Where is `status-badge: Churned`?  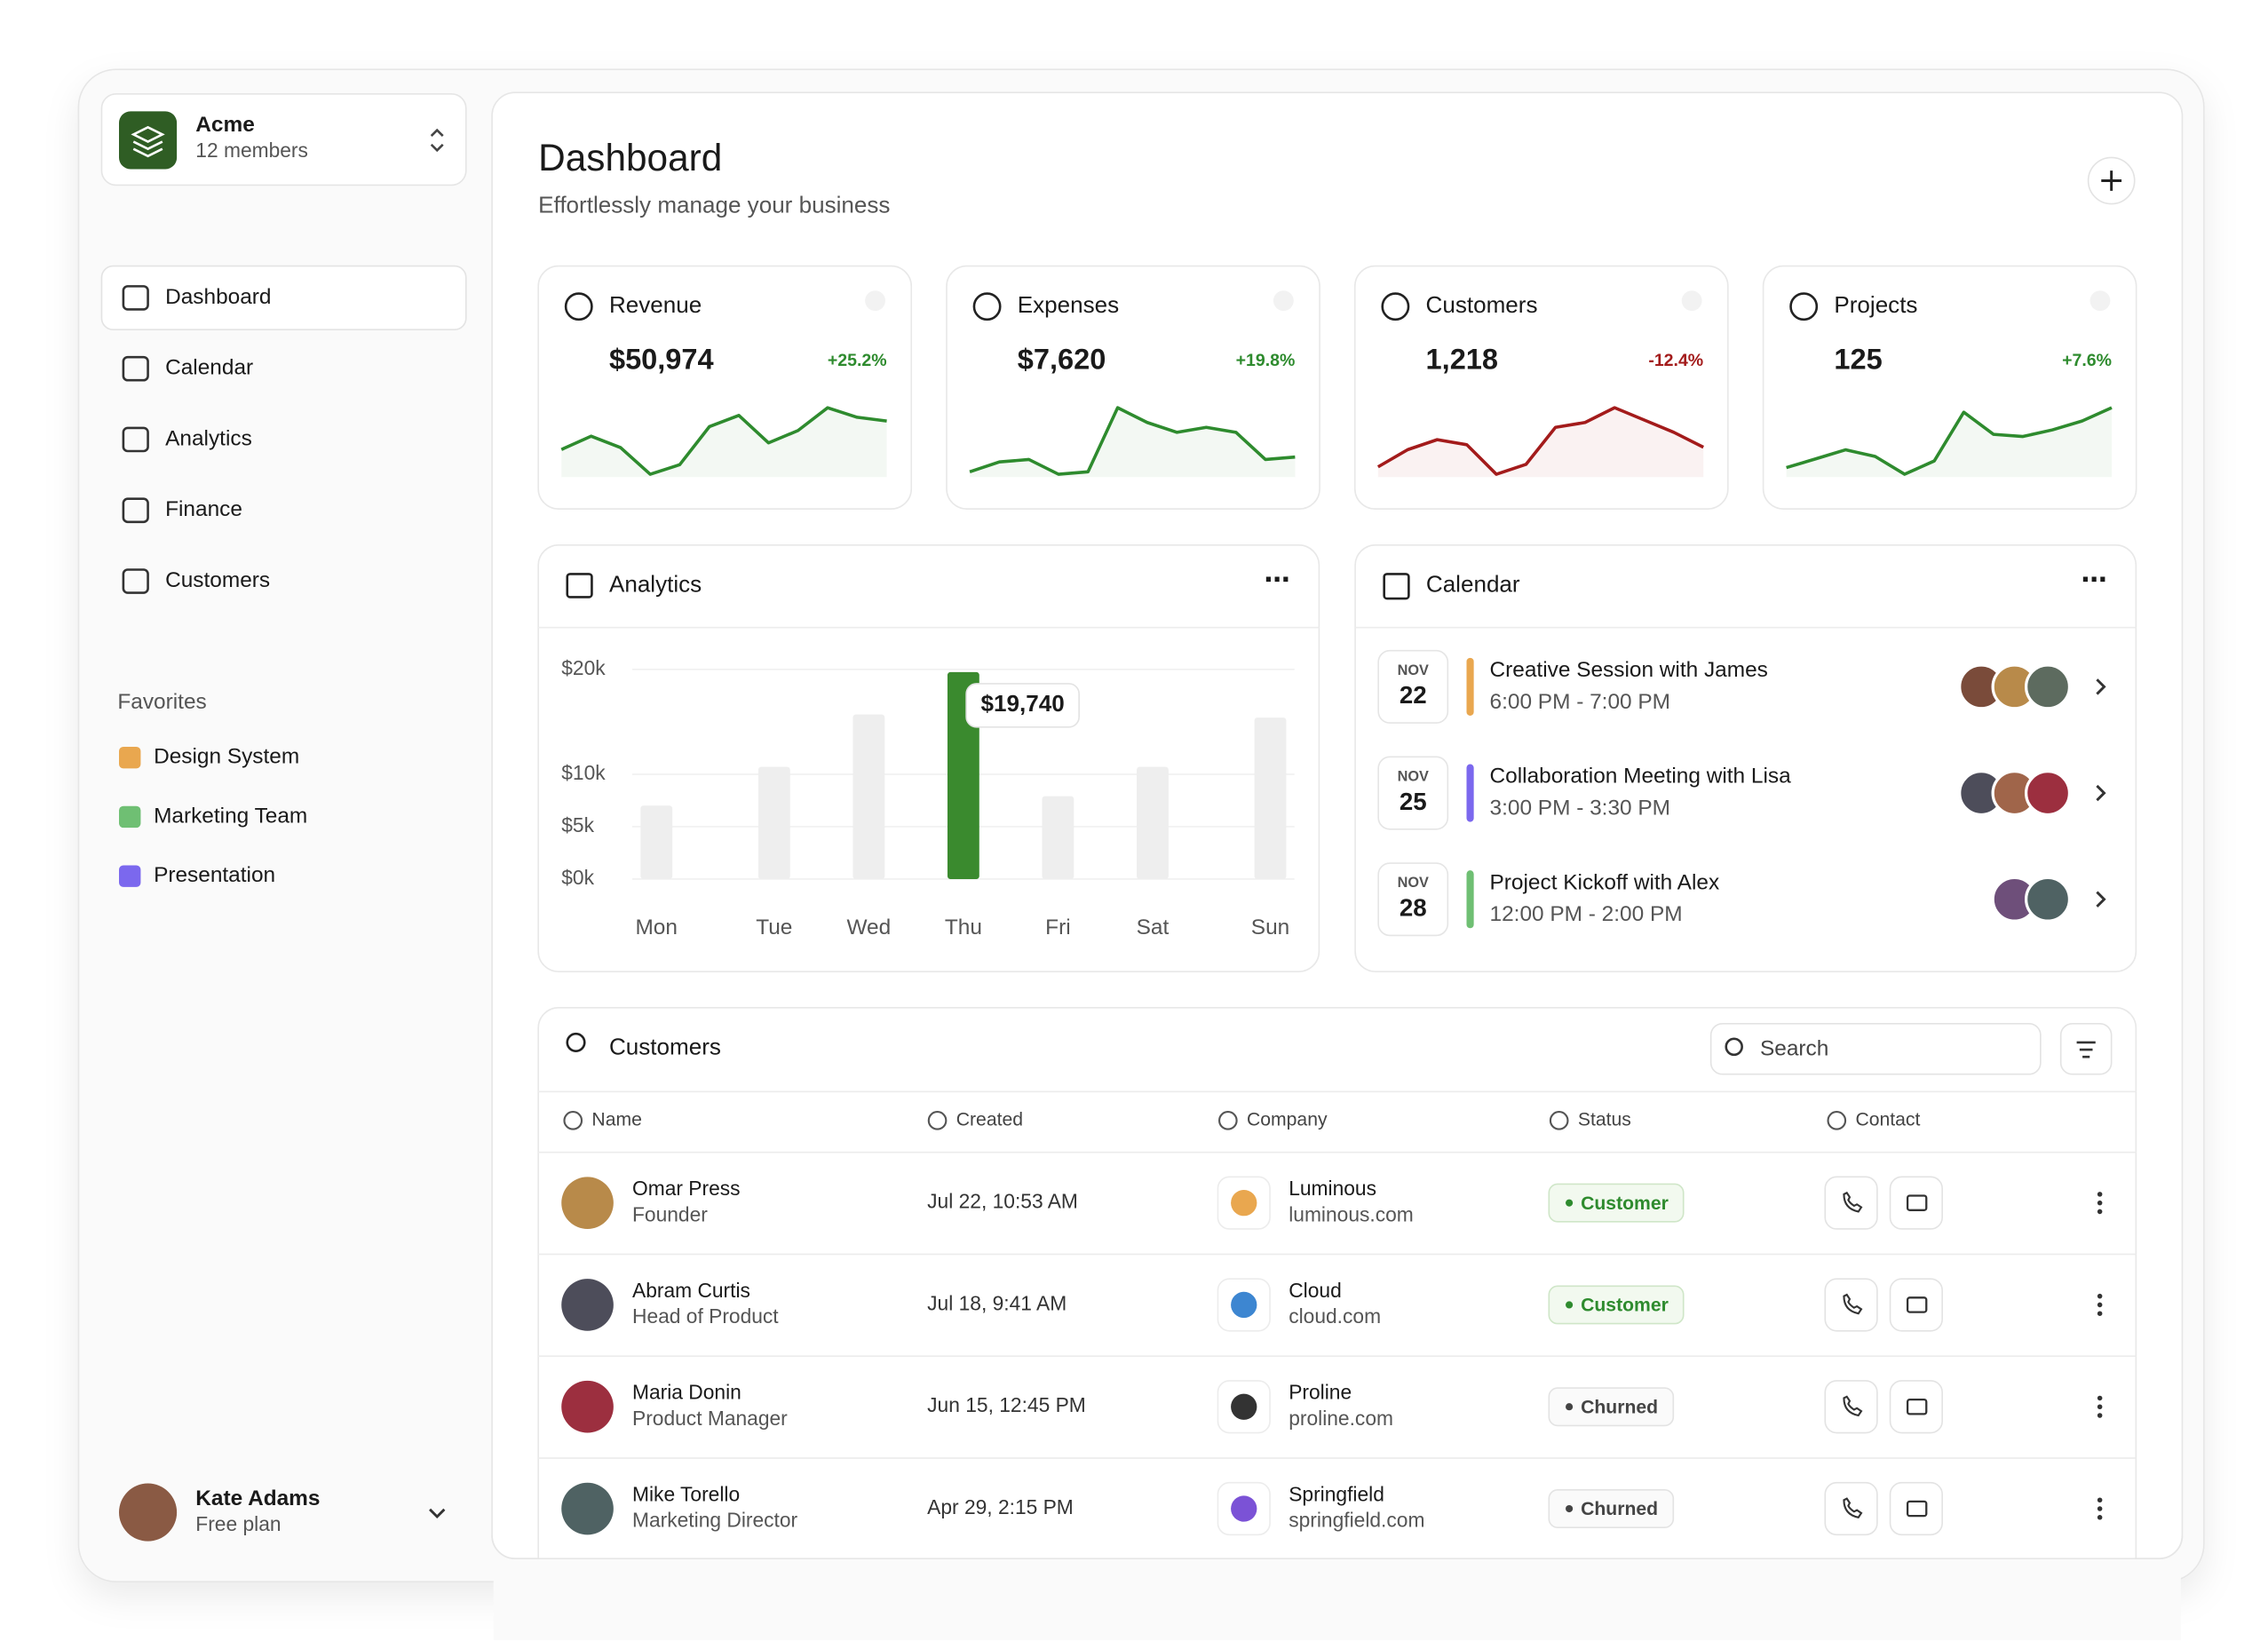
status-badge: Churned is located at coordinates (1611, 1509).